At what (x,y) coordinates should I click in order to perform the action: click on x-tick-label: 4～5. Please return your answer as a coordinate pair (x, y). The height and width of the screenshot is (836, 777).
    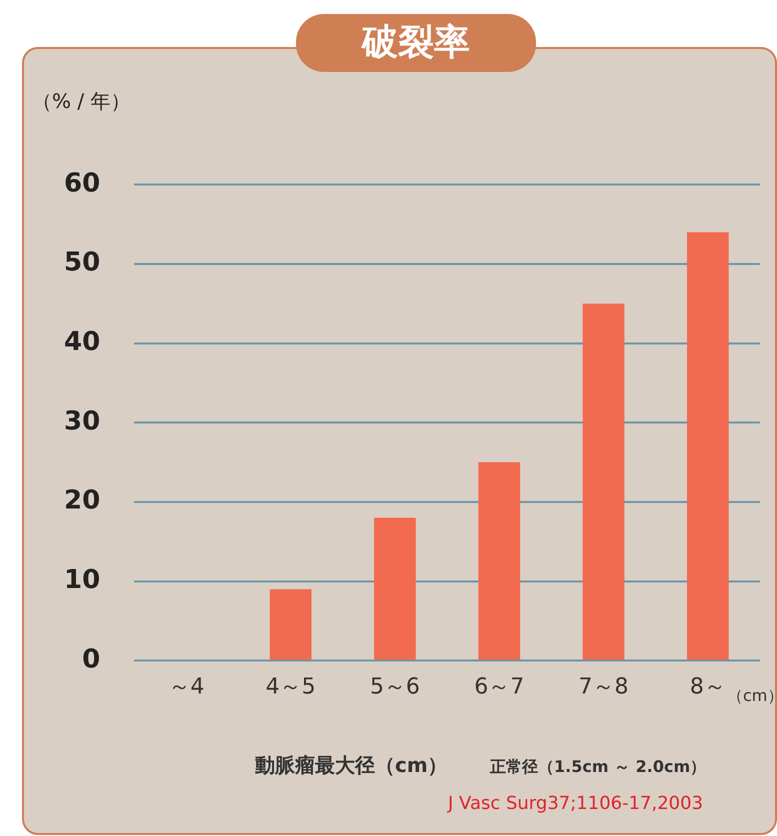
    Looking at the image, I should click on (291, 687).